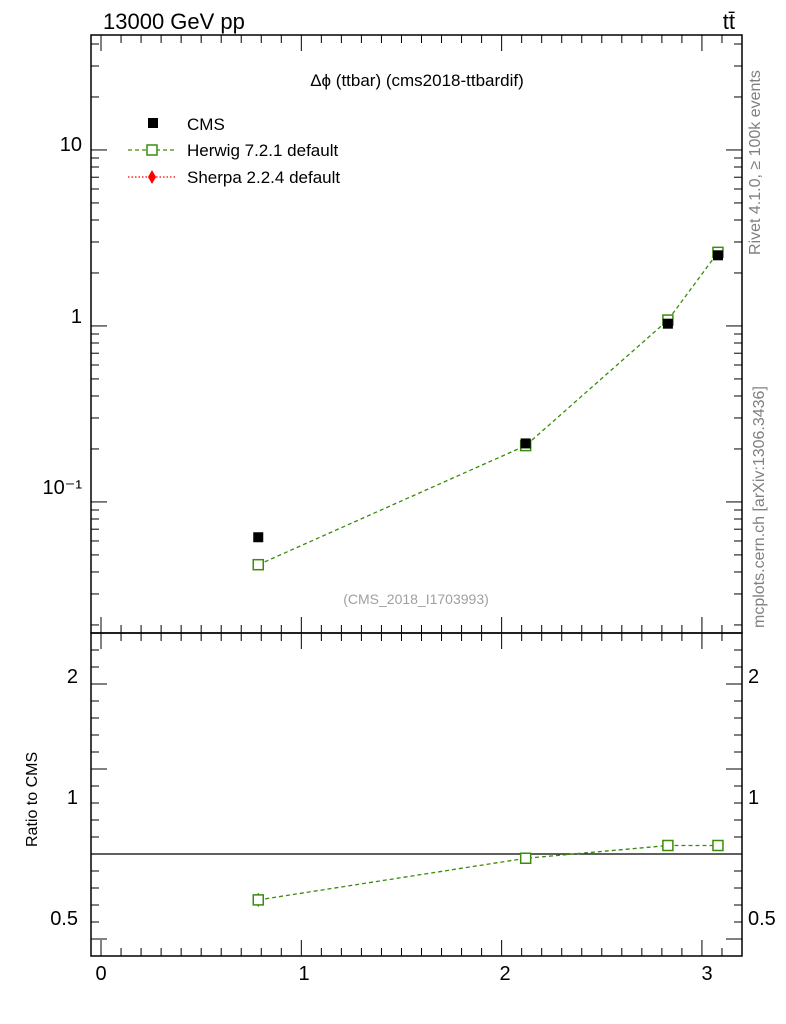 Image resolution: width=786 pixels, height=1024 pixels. What do you see at coordinates (416, 599) in the screenshot?
I see `analysis-watermark: (CMS_2018_I1703993)` at bounding box center [416, 599].